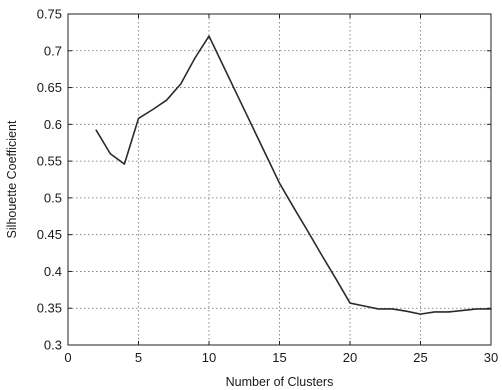  What do you see at coordinates (53, 197) in the screenshot?
I see `y-tick-label: 0.5` at bounding box center [53, 197].